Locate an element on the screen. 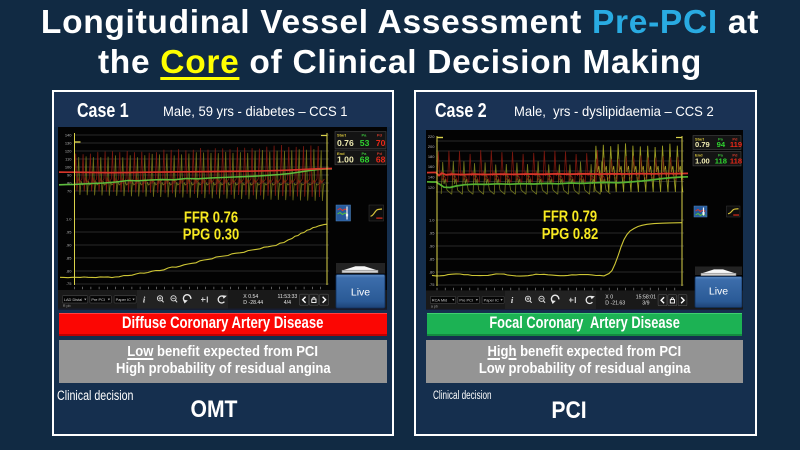 The height and width of the screenshot is (450, 800). svg-text: PPG 0.82 is located at coordinates (570, 234).